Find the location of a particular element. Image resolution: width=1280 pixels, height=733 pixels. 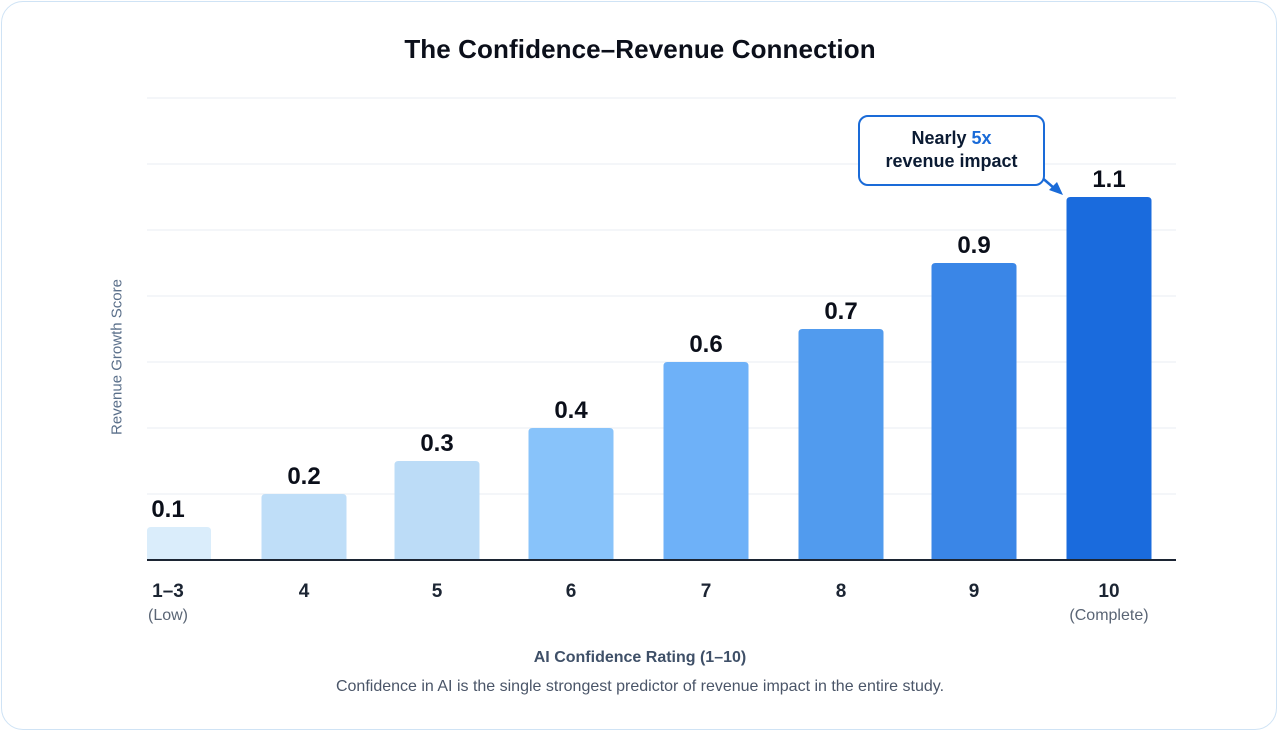

annotation-callout: Nearly 5x revenue impact is located at coordinates (951, 150).